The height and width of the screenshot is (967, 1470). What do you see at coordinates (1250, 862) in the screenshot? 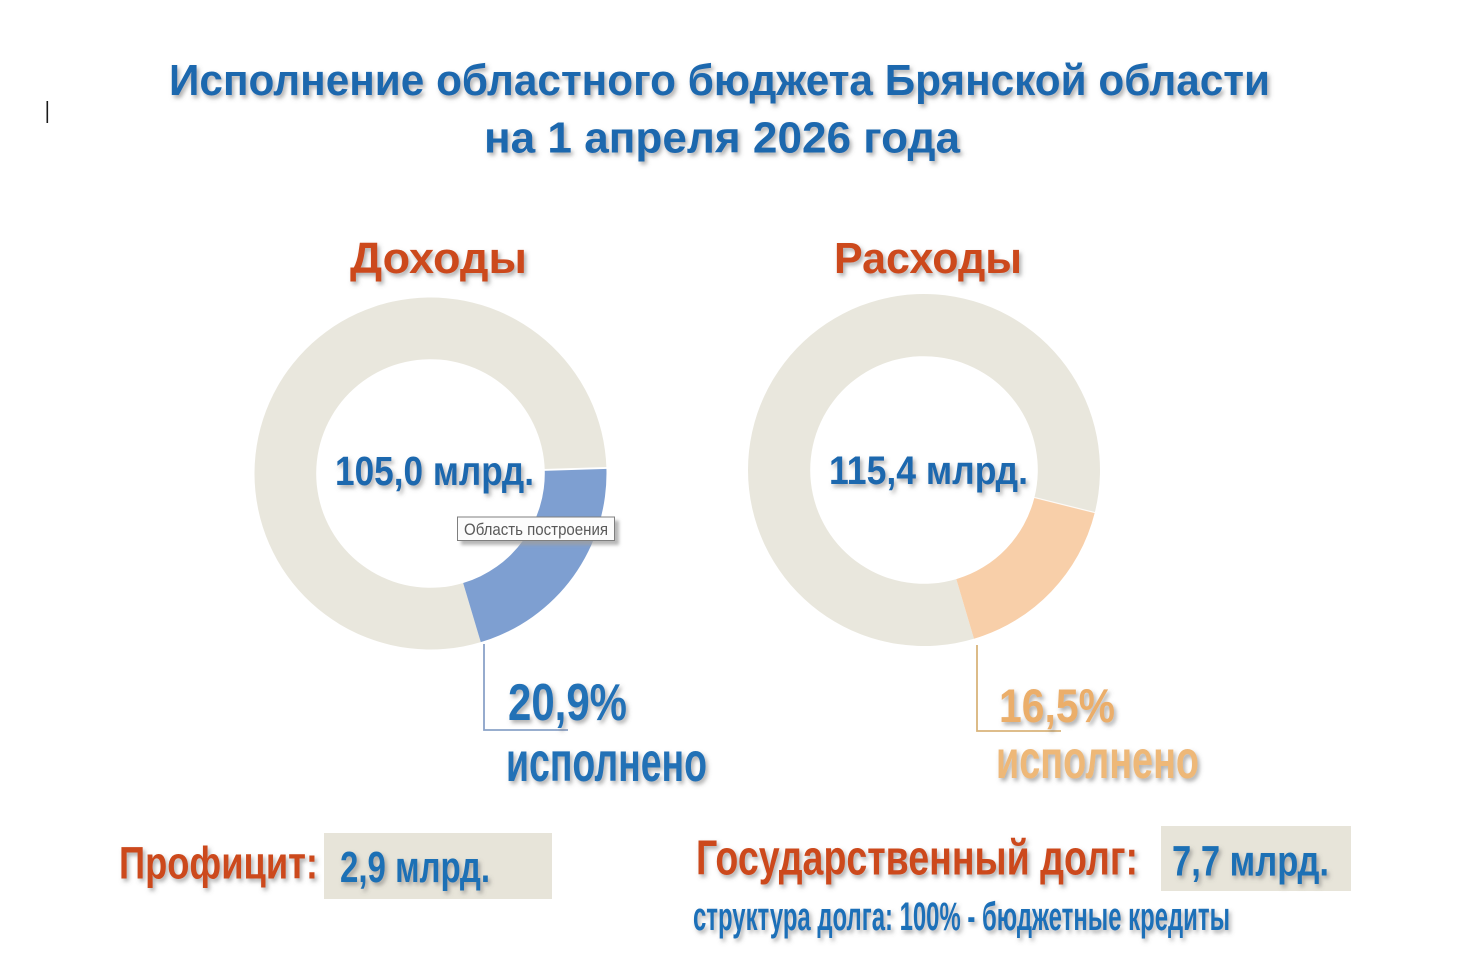
I see `svg-text: 7,7 млрд.` at bounding box center [1250, 862].